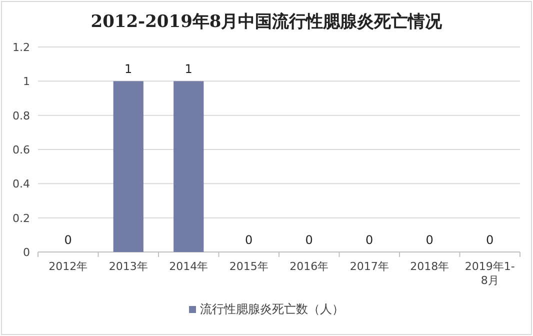 This screenshot has height=336, width=533. What do you see at coordinates (429, 267) in the screenshot?
I see `x-tick-label: 2018年` at bounding box center [429, 267].